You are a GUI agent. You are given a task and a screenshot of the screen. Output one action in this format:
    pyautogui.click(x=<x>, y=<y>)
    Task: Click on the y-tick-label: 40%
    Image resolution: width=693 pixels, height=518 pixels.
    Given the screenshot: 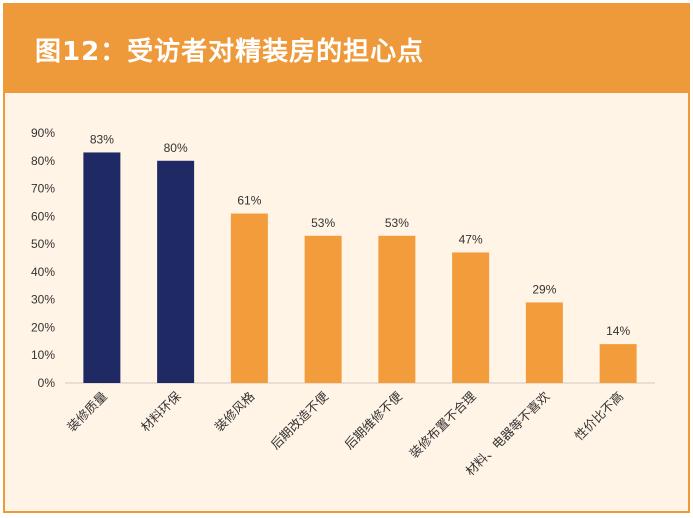 What is the action you would take?
    pyautogui.click(x=43, y=272)
    